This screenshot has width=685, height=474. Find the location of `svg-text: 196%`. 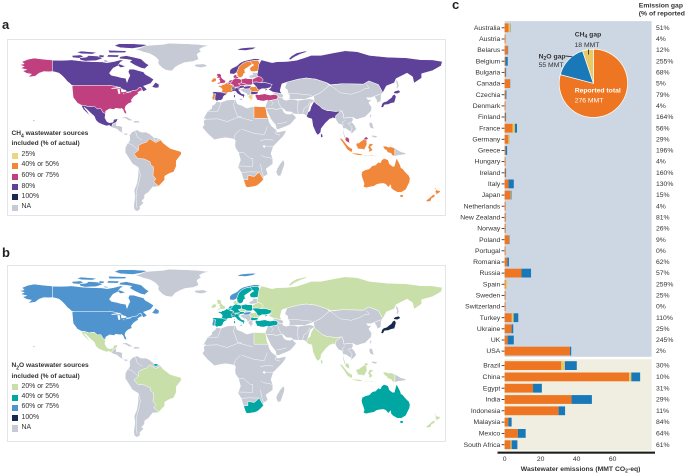

svg-text: 196% is located at coordinates (664, 151).